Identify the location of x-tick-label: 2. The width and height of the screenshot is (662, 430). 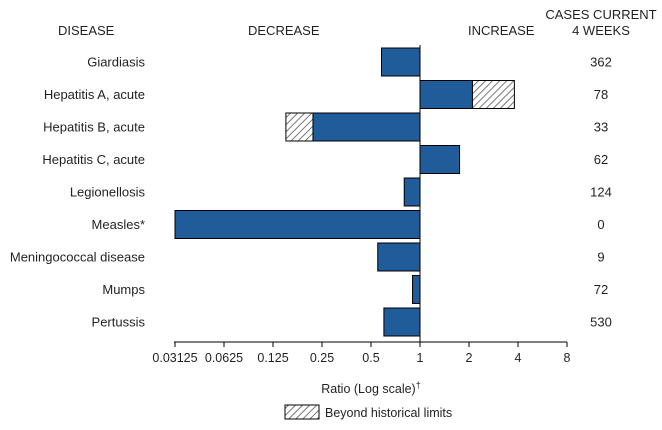
(469, 358).